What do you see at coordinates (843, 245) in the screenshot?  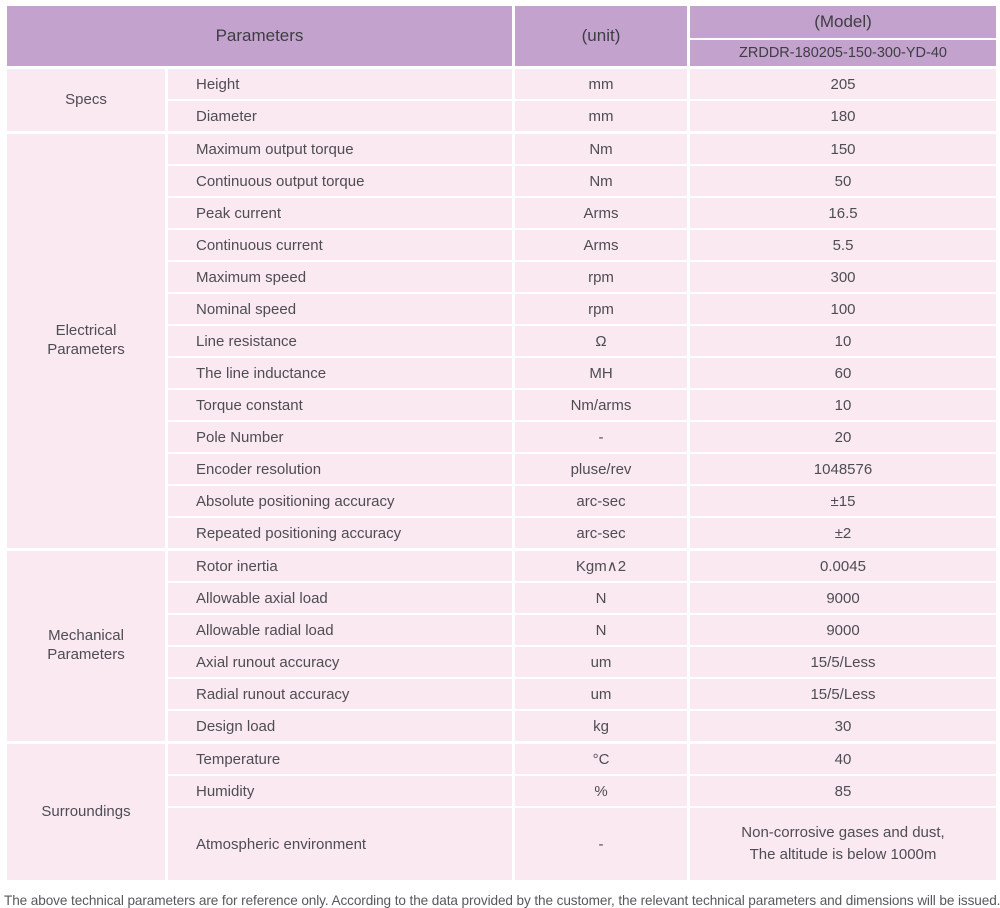 I see `value-cell: 5.5` at bounding box center [843, 245].